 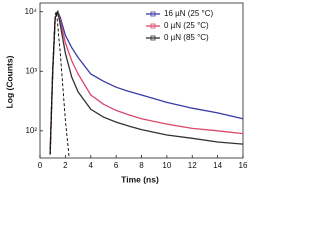 I want to click on x-tick-label: 6, so click(x=116, y=165).